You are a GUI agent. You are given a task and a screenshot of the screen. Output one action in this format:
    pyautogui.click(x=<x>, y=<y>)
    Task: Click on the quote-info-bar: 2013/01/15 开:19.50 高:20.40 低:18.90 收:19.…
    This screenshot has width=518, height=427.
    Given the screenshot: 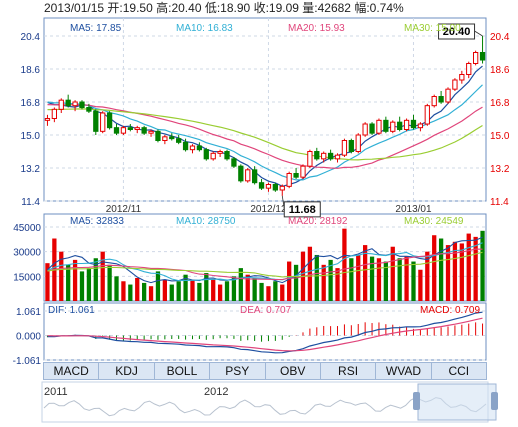 What is the action you would take?
    pyautogui.click(x=224, y=8)
    